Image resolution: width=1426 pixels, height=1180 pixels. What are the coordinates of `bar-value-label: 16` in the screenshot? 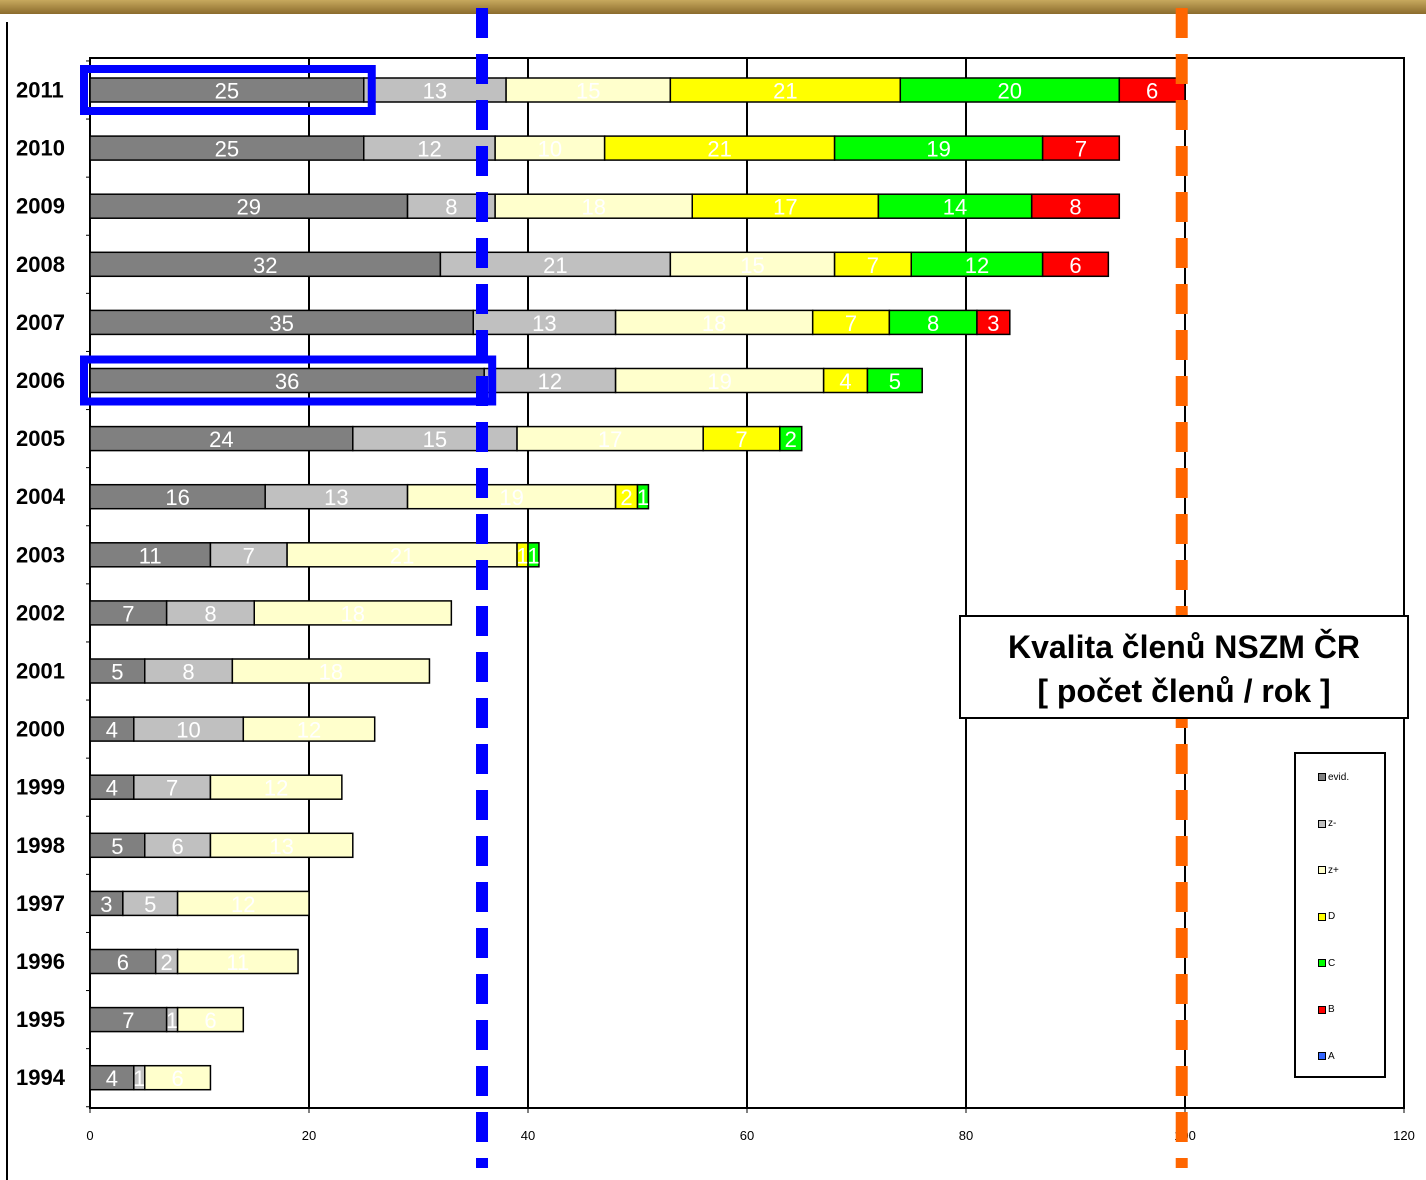 It's located at (177, 497).